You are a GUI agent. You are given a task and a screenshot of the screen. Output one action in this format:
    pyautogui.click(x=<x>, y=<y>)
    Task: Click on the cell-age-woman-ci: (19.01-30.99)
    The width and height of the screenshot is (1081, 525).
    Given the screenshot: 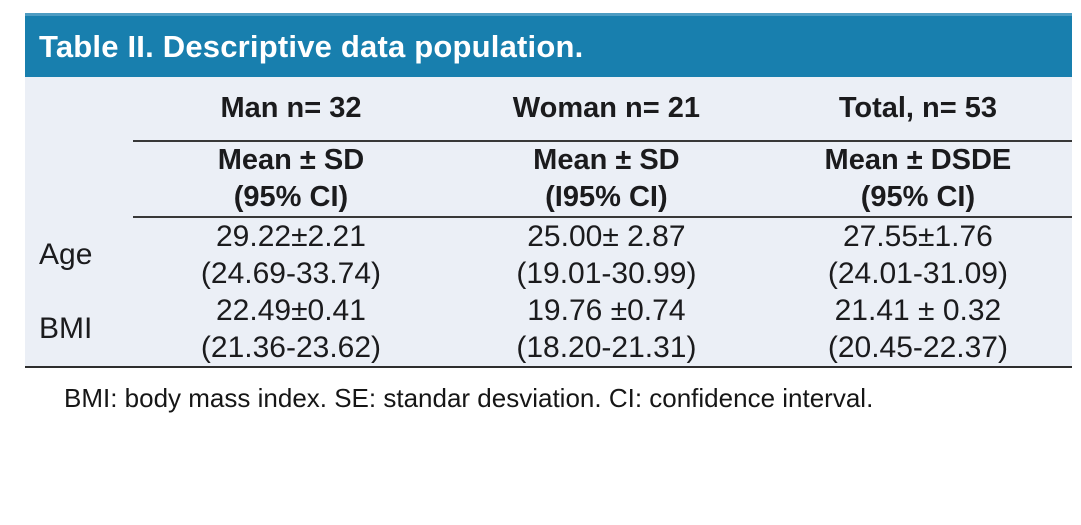 What is the action you would take?
    pyautogui.click(x=606, y=273)
    